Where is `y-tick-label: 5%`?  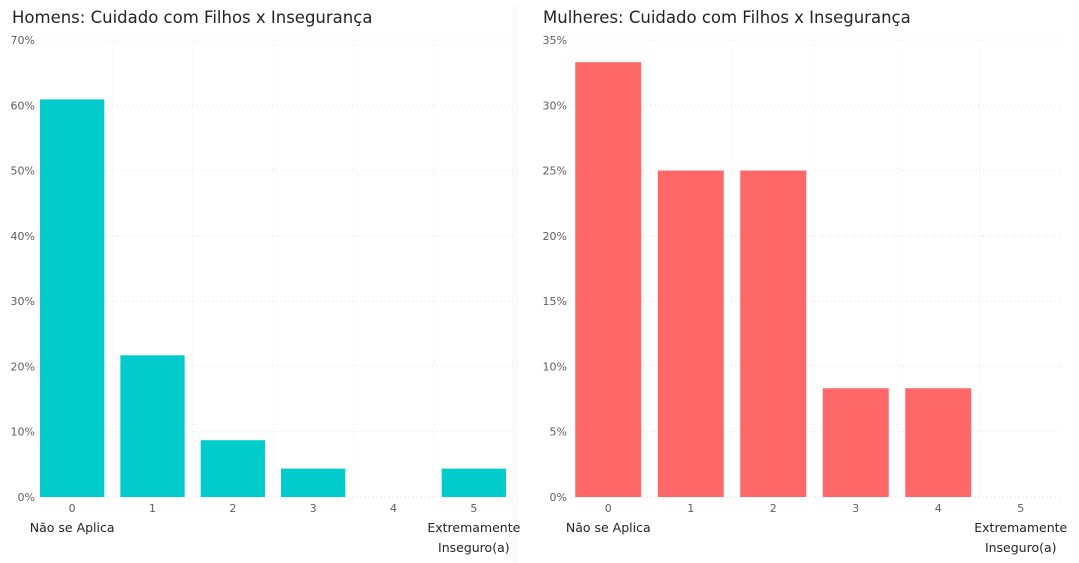
y-tick-label: 5% is located at coordinates (558, 432).